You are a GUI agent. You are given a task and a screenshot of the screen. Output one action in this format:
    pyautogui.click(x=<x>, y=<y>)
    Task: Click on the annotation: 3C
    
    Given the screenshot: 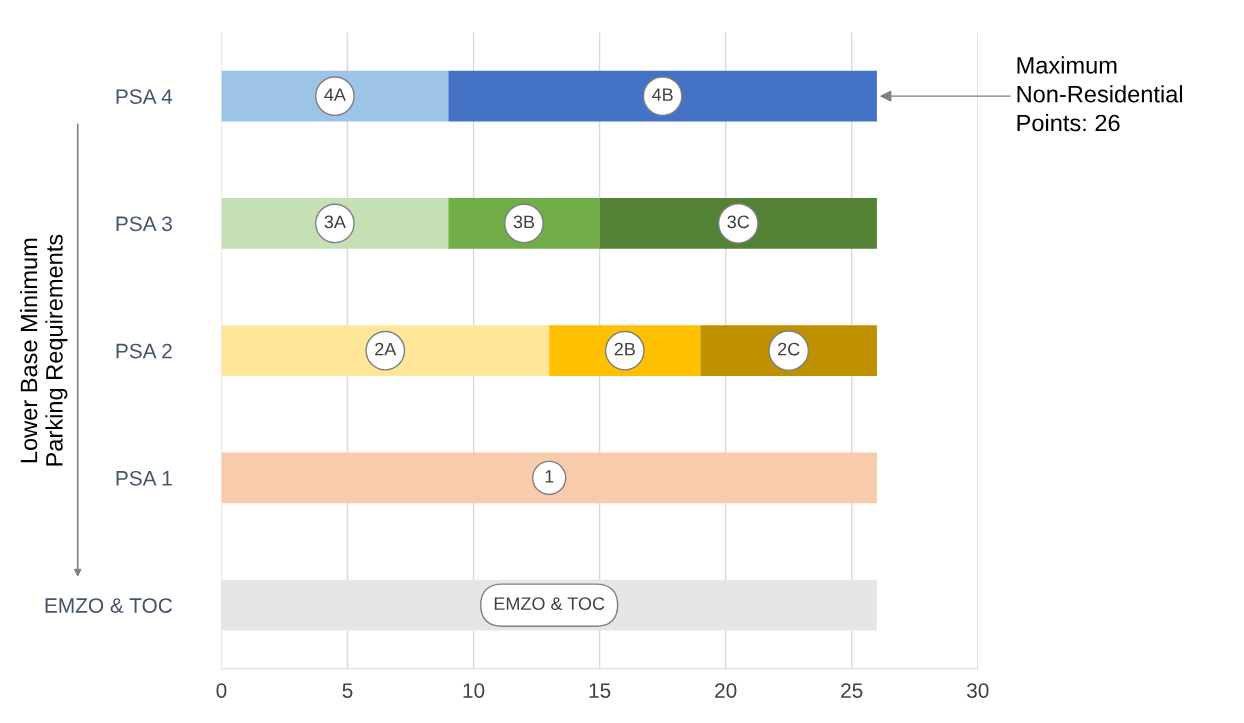 What is the action you would take?
    pyautogui.click(x=738, y=222)
    